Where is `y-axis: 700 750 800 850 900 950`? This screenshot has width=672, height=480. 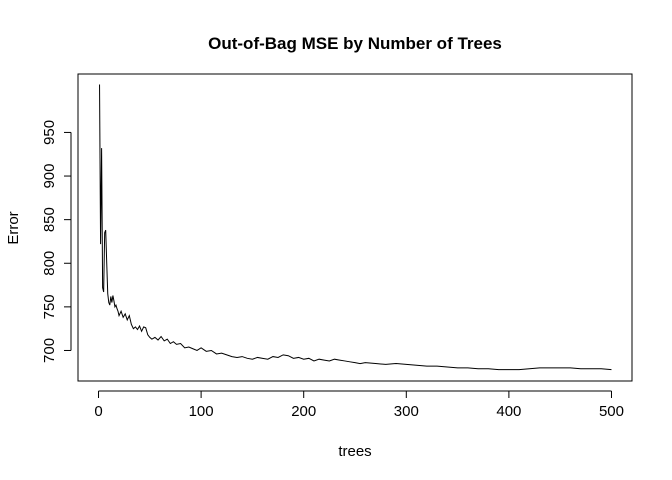 y-axis: 700 750 800 850 900 950 is located at coordinates (56, 241).